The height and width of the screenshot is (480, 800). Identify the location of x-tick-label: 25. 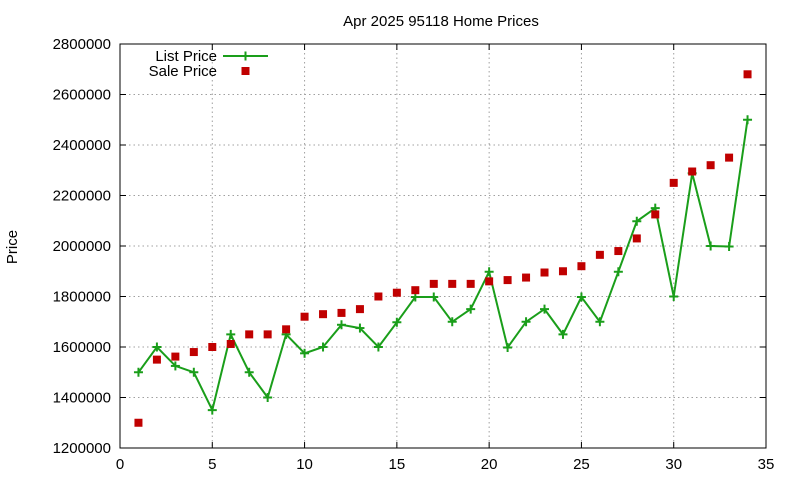
(581, 464).